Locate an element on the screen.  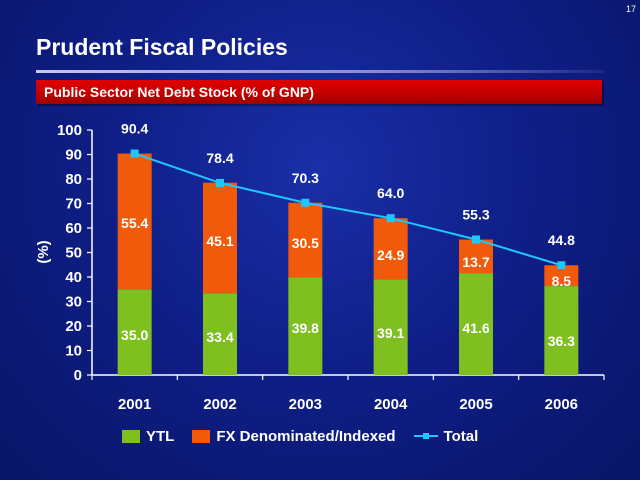
data-label-total: 90.4 is located at coordinates (134, 129).